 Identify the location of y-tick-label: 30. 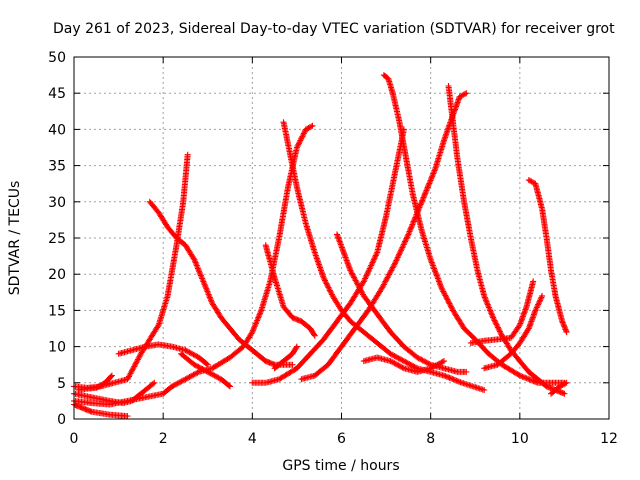
(57, 203).